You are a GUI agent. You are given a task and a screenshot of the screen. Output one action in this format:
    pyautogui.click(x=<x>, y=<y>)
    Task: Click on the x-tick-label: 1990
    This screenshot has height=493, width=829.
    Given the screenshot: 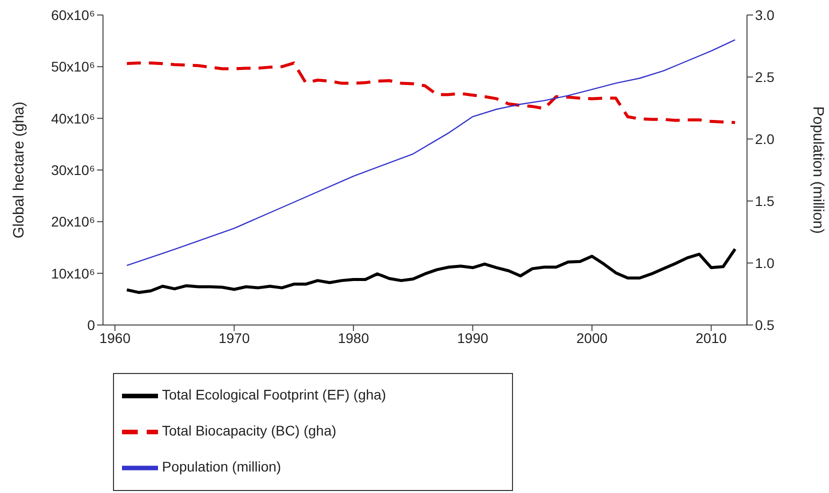 What is the action you would take?
    pyautogui.click(x=472, y=338)
    